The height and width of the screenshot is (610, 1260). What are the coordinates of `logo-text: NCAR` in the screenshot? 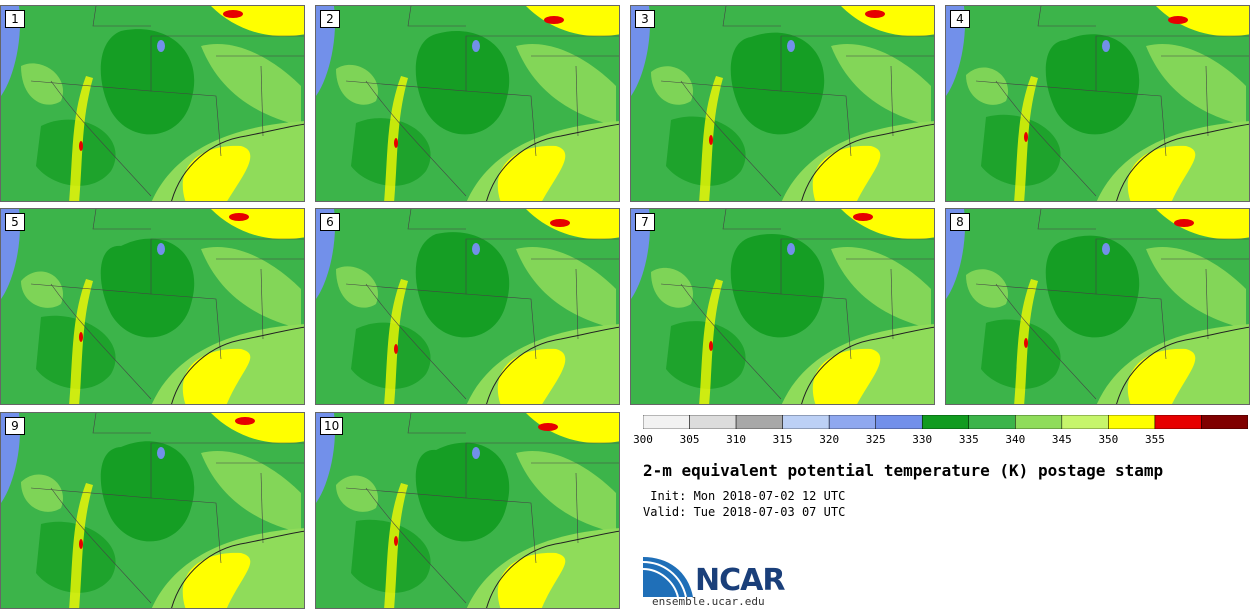 It's located at (740, 580).